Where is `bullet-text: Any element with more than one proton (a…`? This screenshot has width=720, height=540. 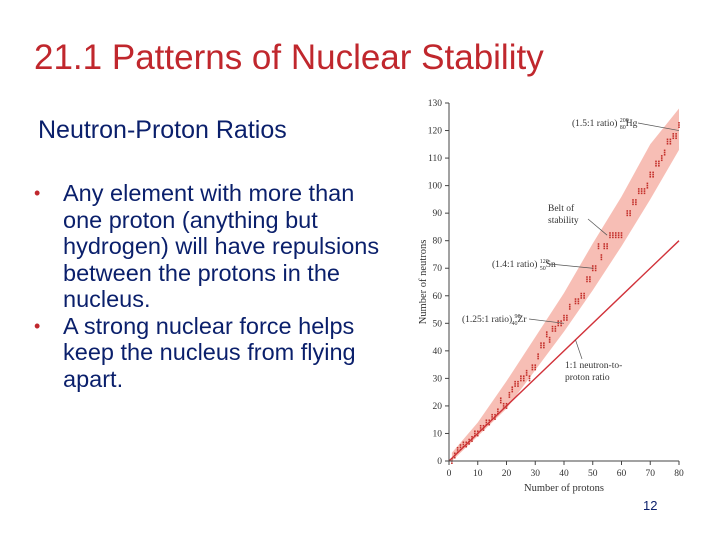 bullet-text: Any element with more than one proton (a… is located at coordinates (221, 246).